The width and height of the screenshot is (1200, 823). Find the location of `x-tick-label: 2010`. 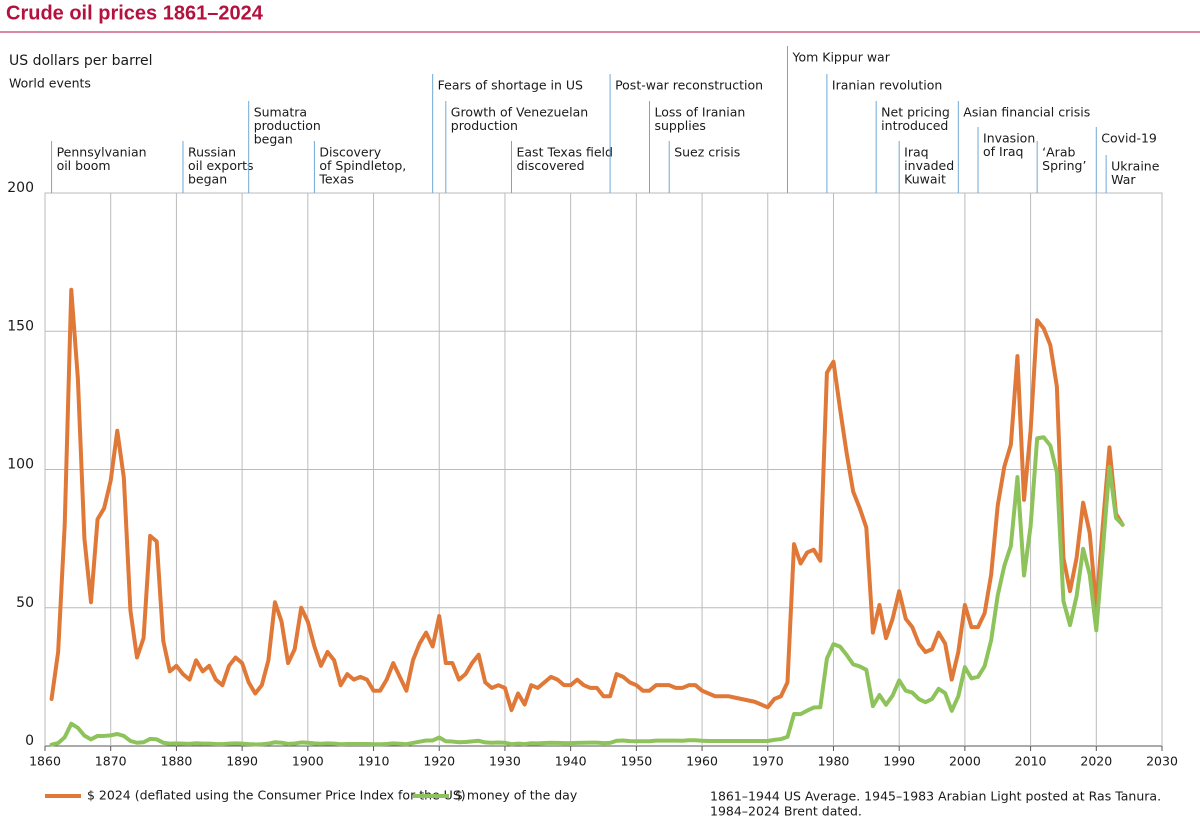

x-tick-label: 2010 is located at coordinates (1031, 761).